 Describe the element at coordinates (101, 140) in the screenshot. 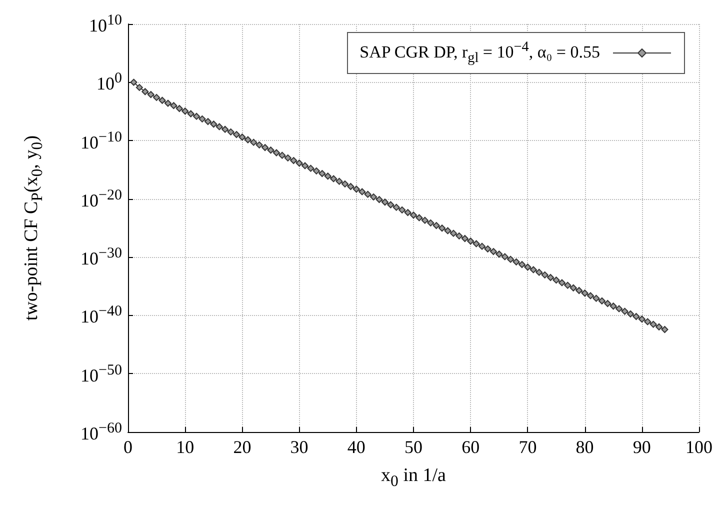

I see `y-tick-label: 10$^{−10}$` at that location.